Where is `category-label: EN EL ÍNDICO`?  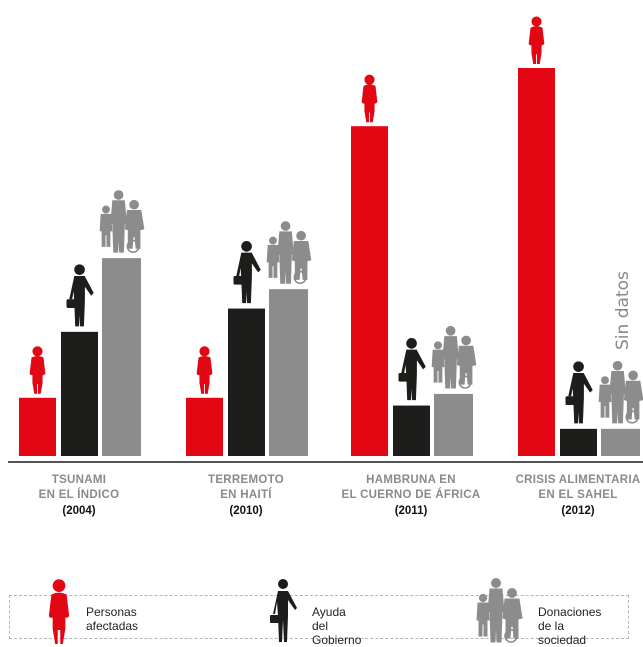
category-label: EN EL ÍNDICO is located at coordinates (79, 494).